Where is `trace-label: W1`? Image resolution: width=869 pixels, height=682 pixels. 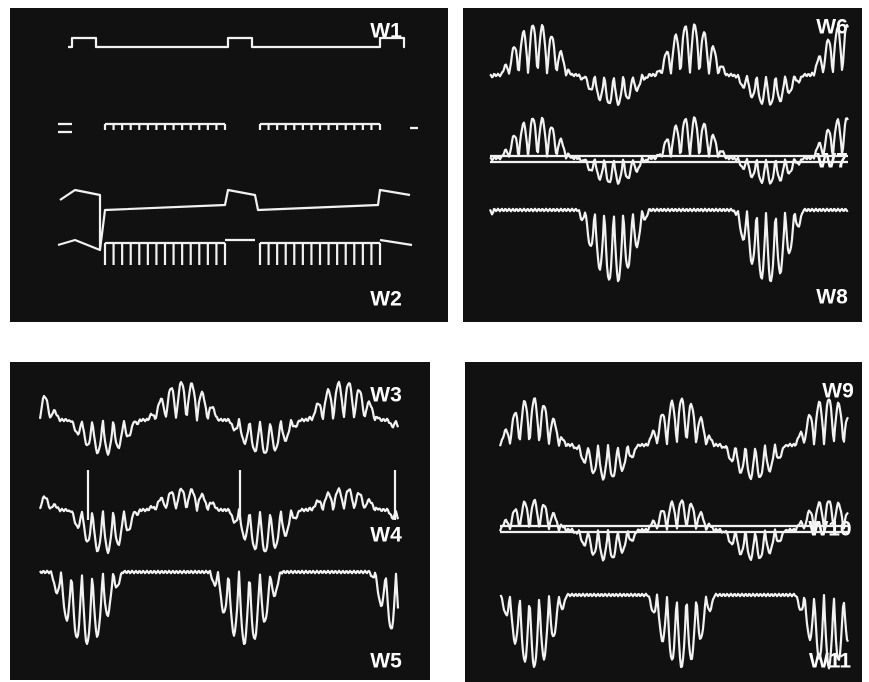 trace-label: W1 is located at coordinates (386, 31).